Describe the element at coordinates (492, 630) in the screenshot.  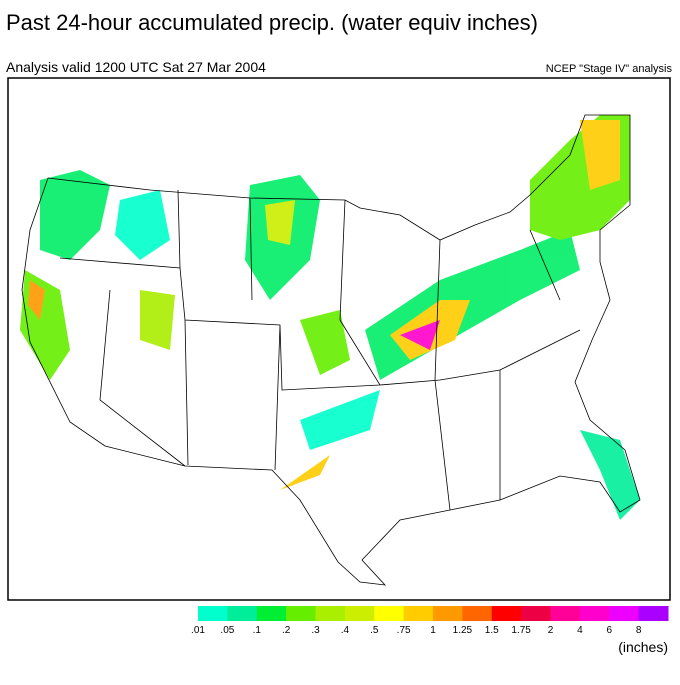
I see `legend-label: 1.5` at that location.